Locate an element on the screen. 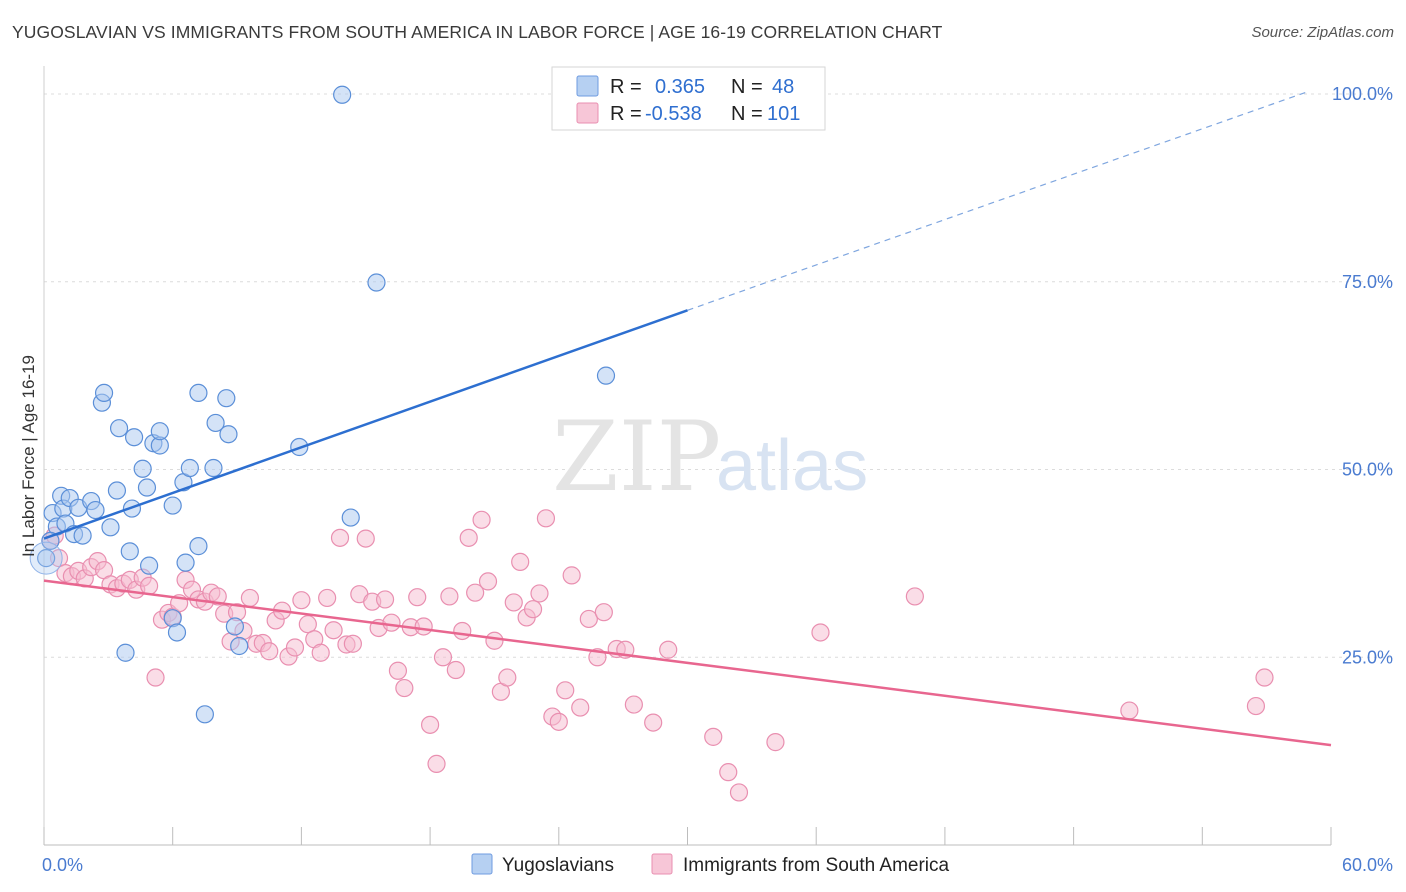 The image size is (1406, 892). stats-legend-n-value-yugoslavians: 48 is located at coordinates (783, 87).